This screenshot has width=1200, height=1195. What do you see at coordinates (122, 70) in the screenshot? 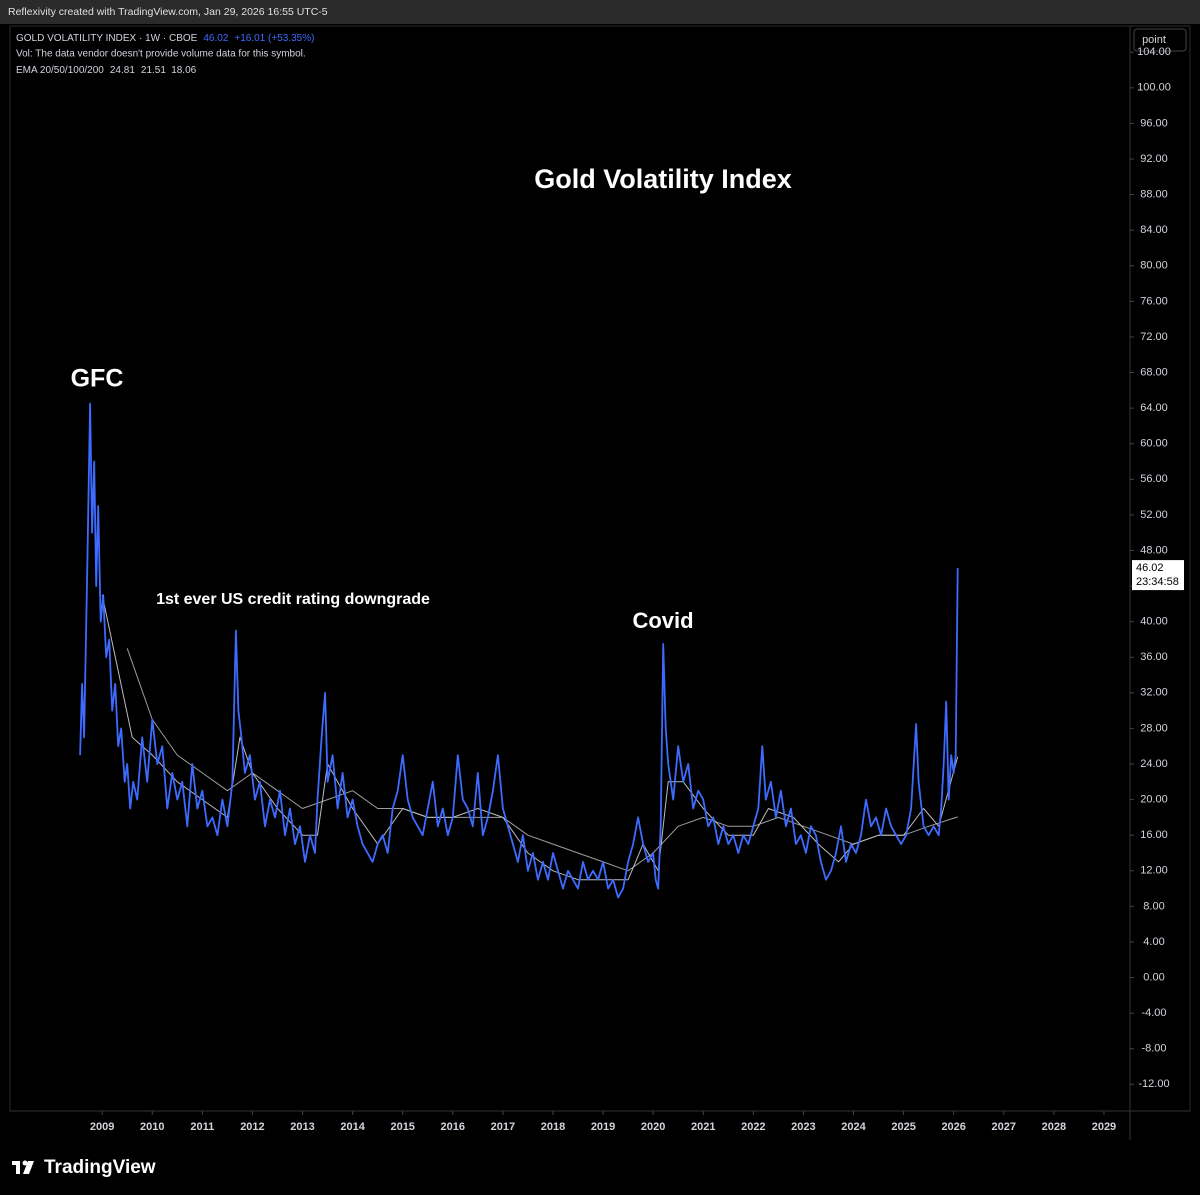
I see `ema-value: 24.81` at bounding box center [122, 70].